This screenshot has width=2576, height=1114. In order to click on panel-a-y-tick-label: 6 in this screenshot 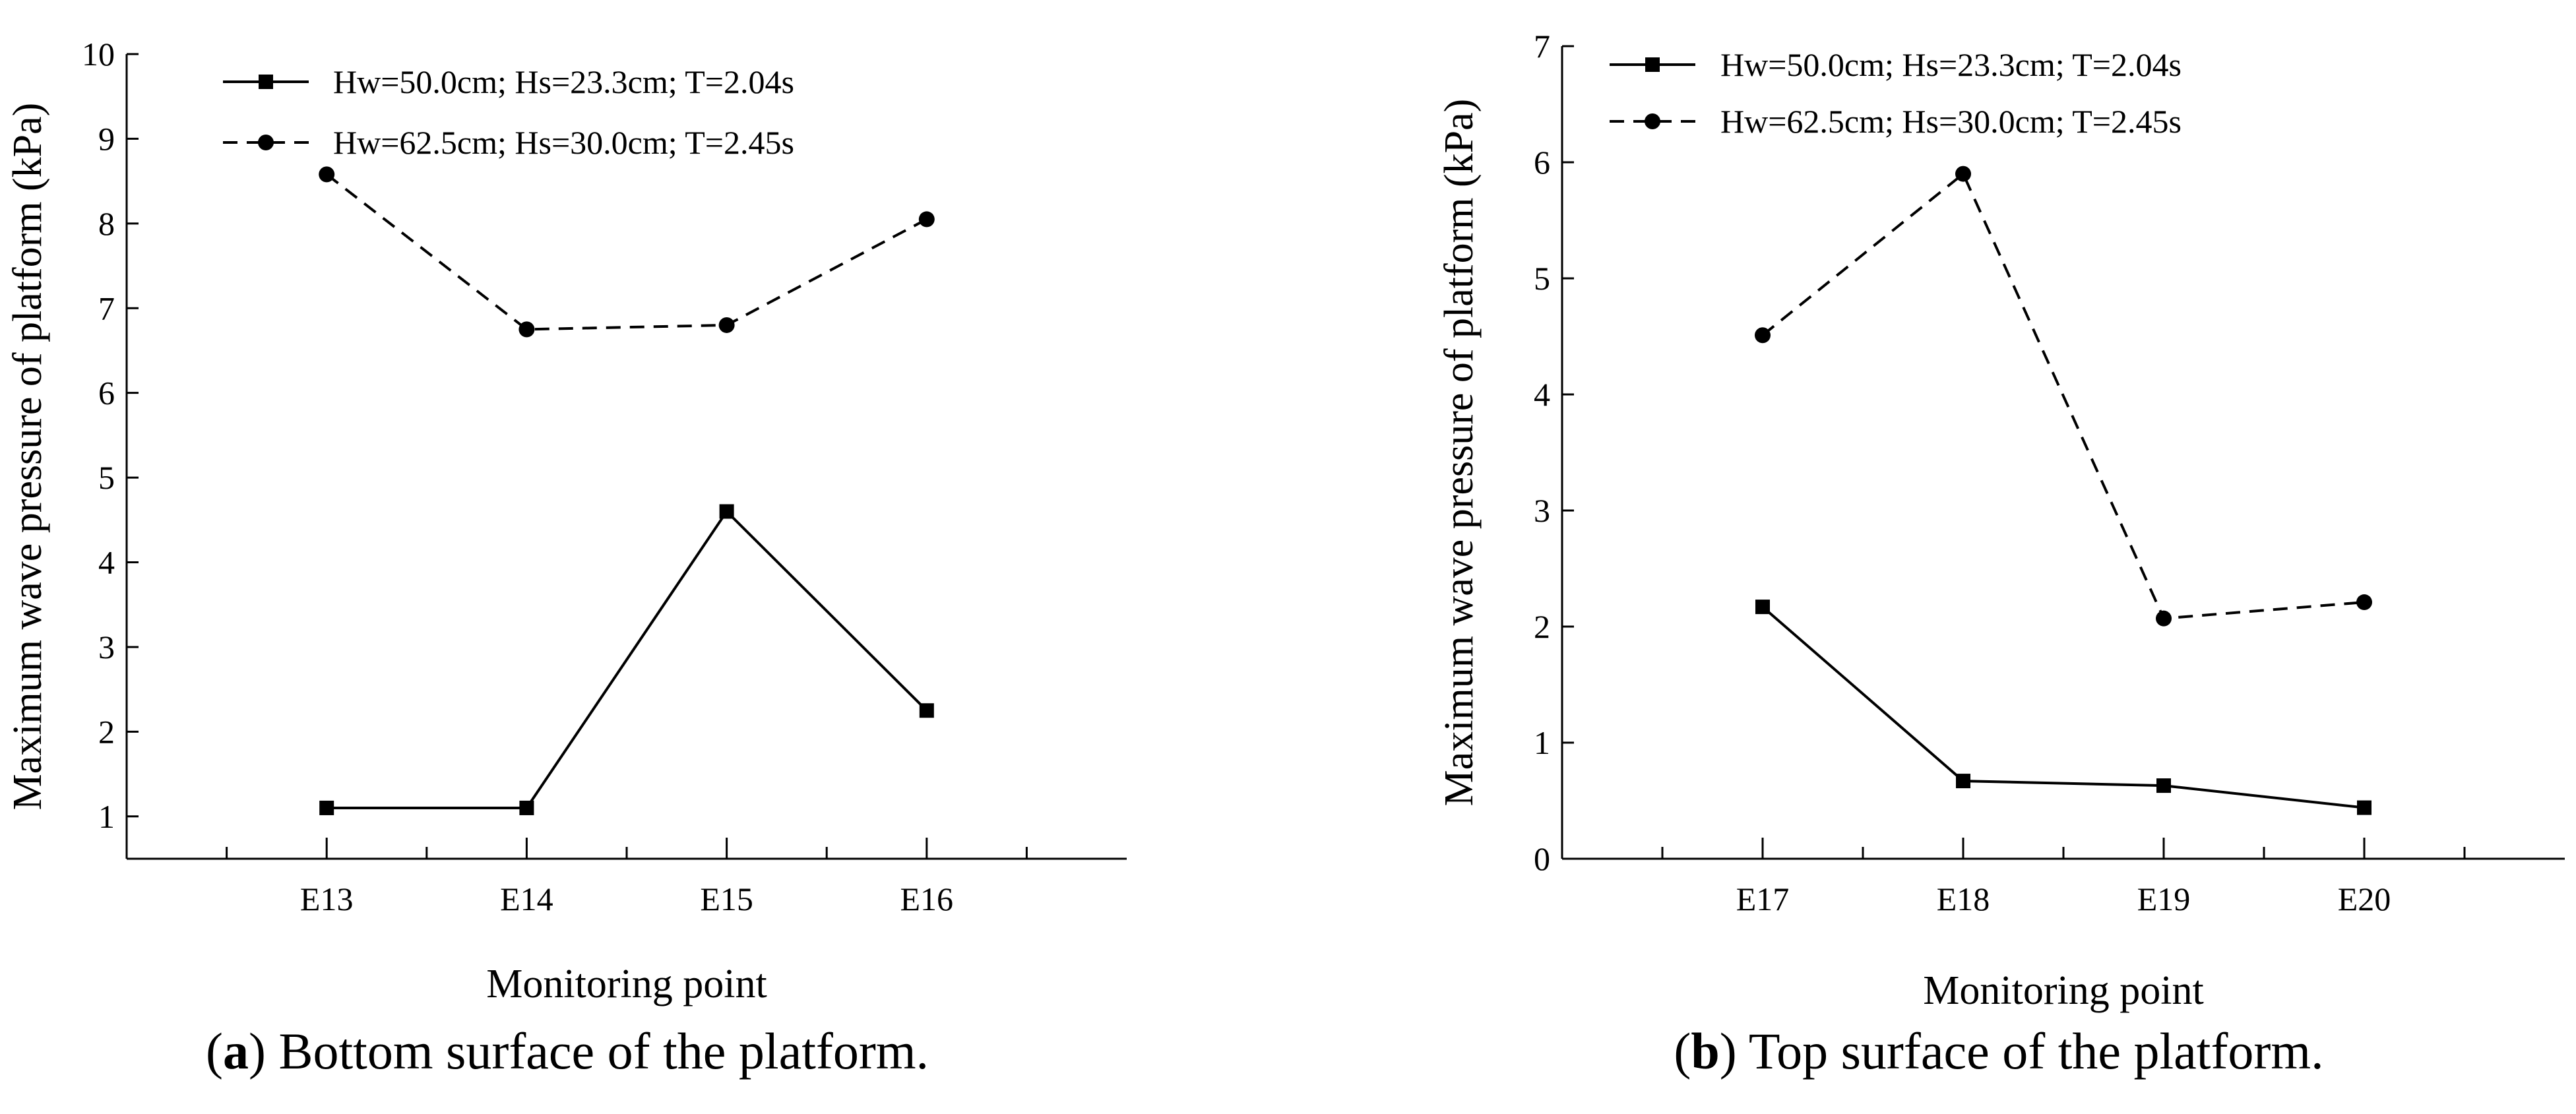, I will do `click(106, 394)`.